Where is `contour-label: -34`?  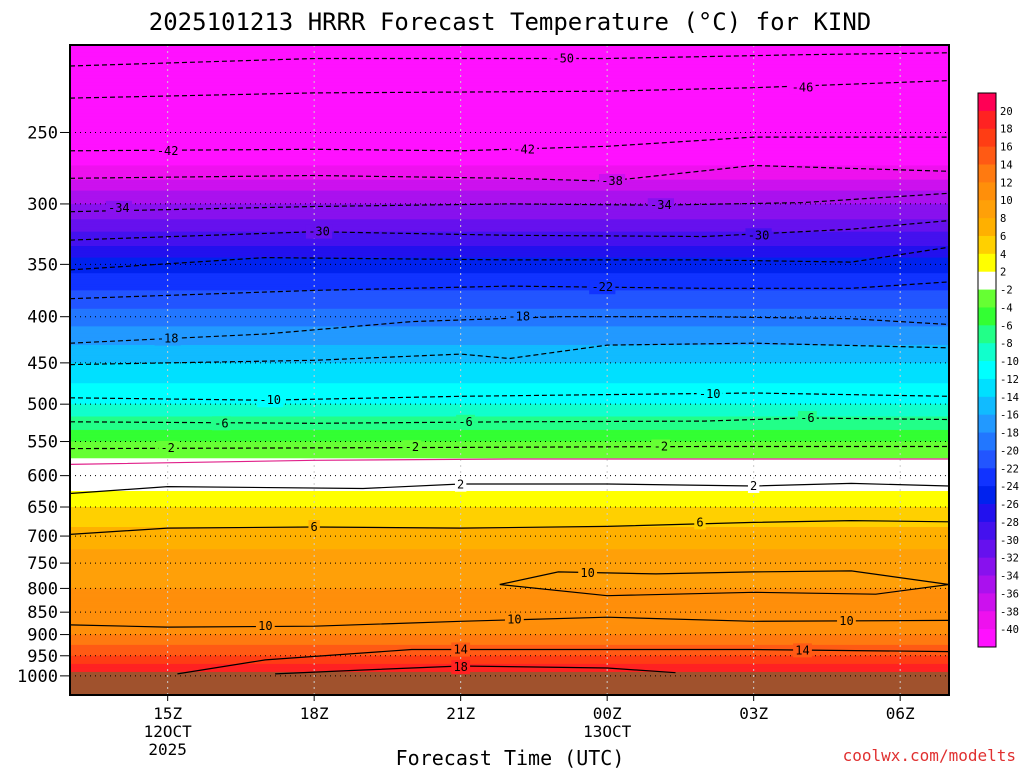
contour-label: -34 is located at coordinates (119, 208).